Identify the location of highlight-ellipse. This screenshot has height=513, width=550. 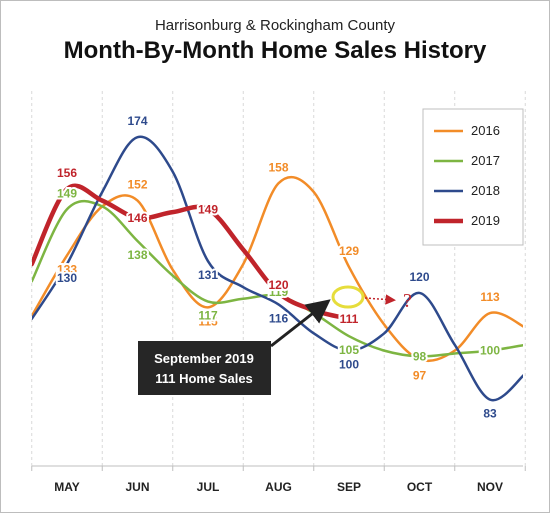
(348, 297).